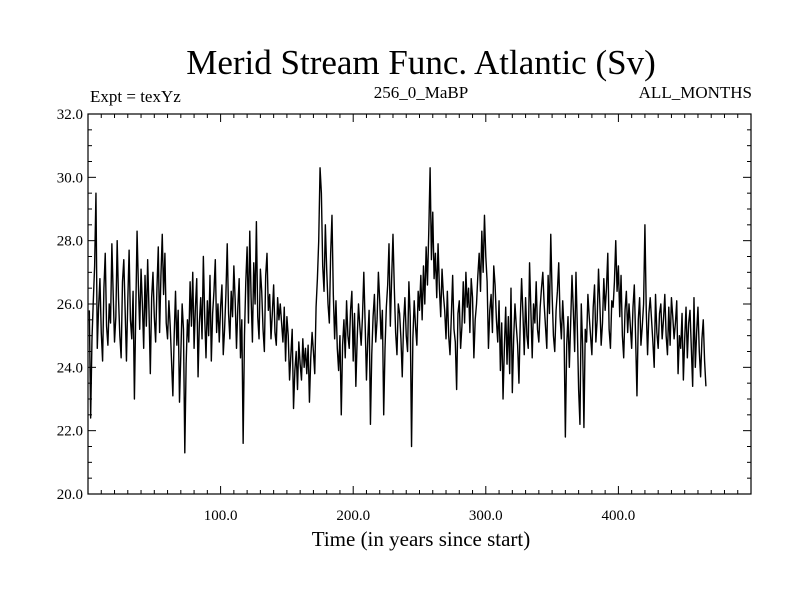  I want to click on y-tick-labels: 20.0 22.0 24.0 26.0 28.0 30.0 32.0, so click(70, 305).